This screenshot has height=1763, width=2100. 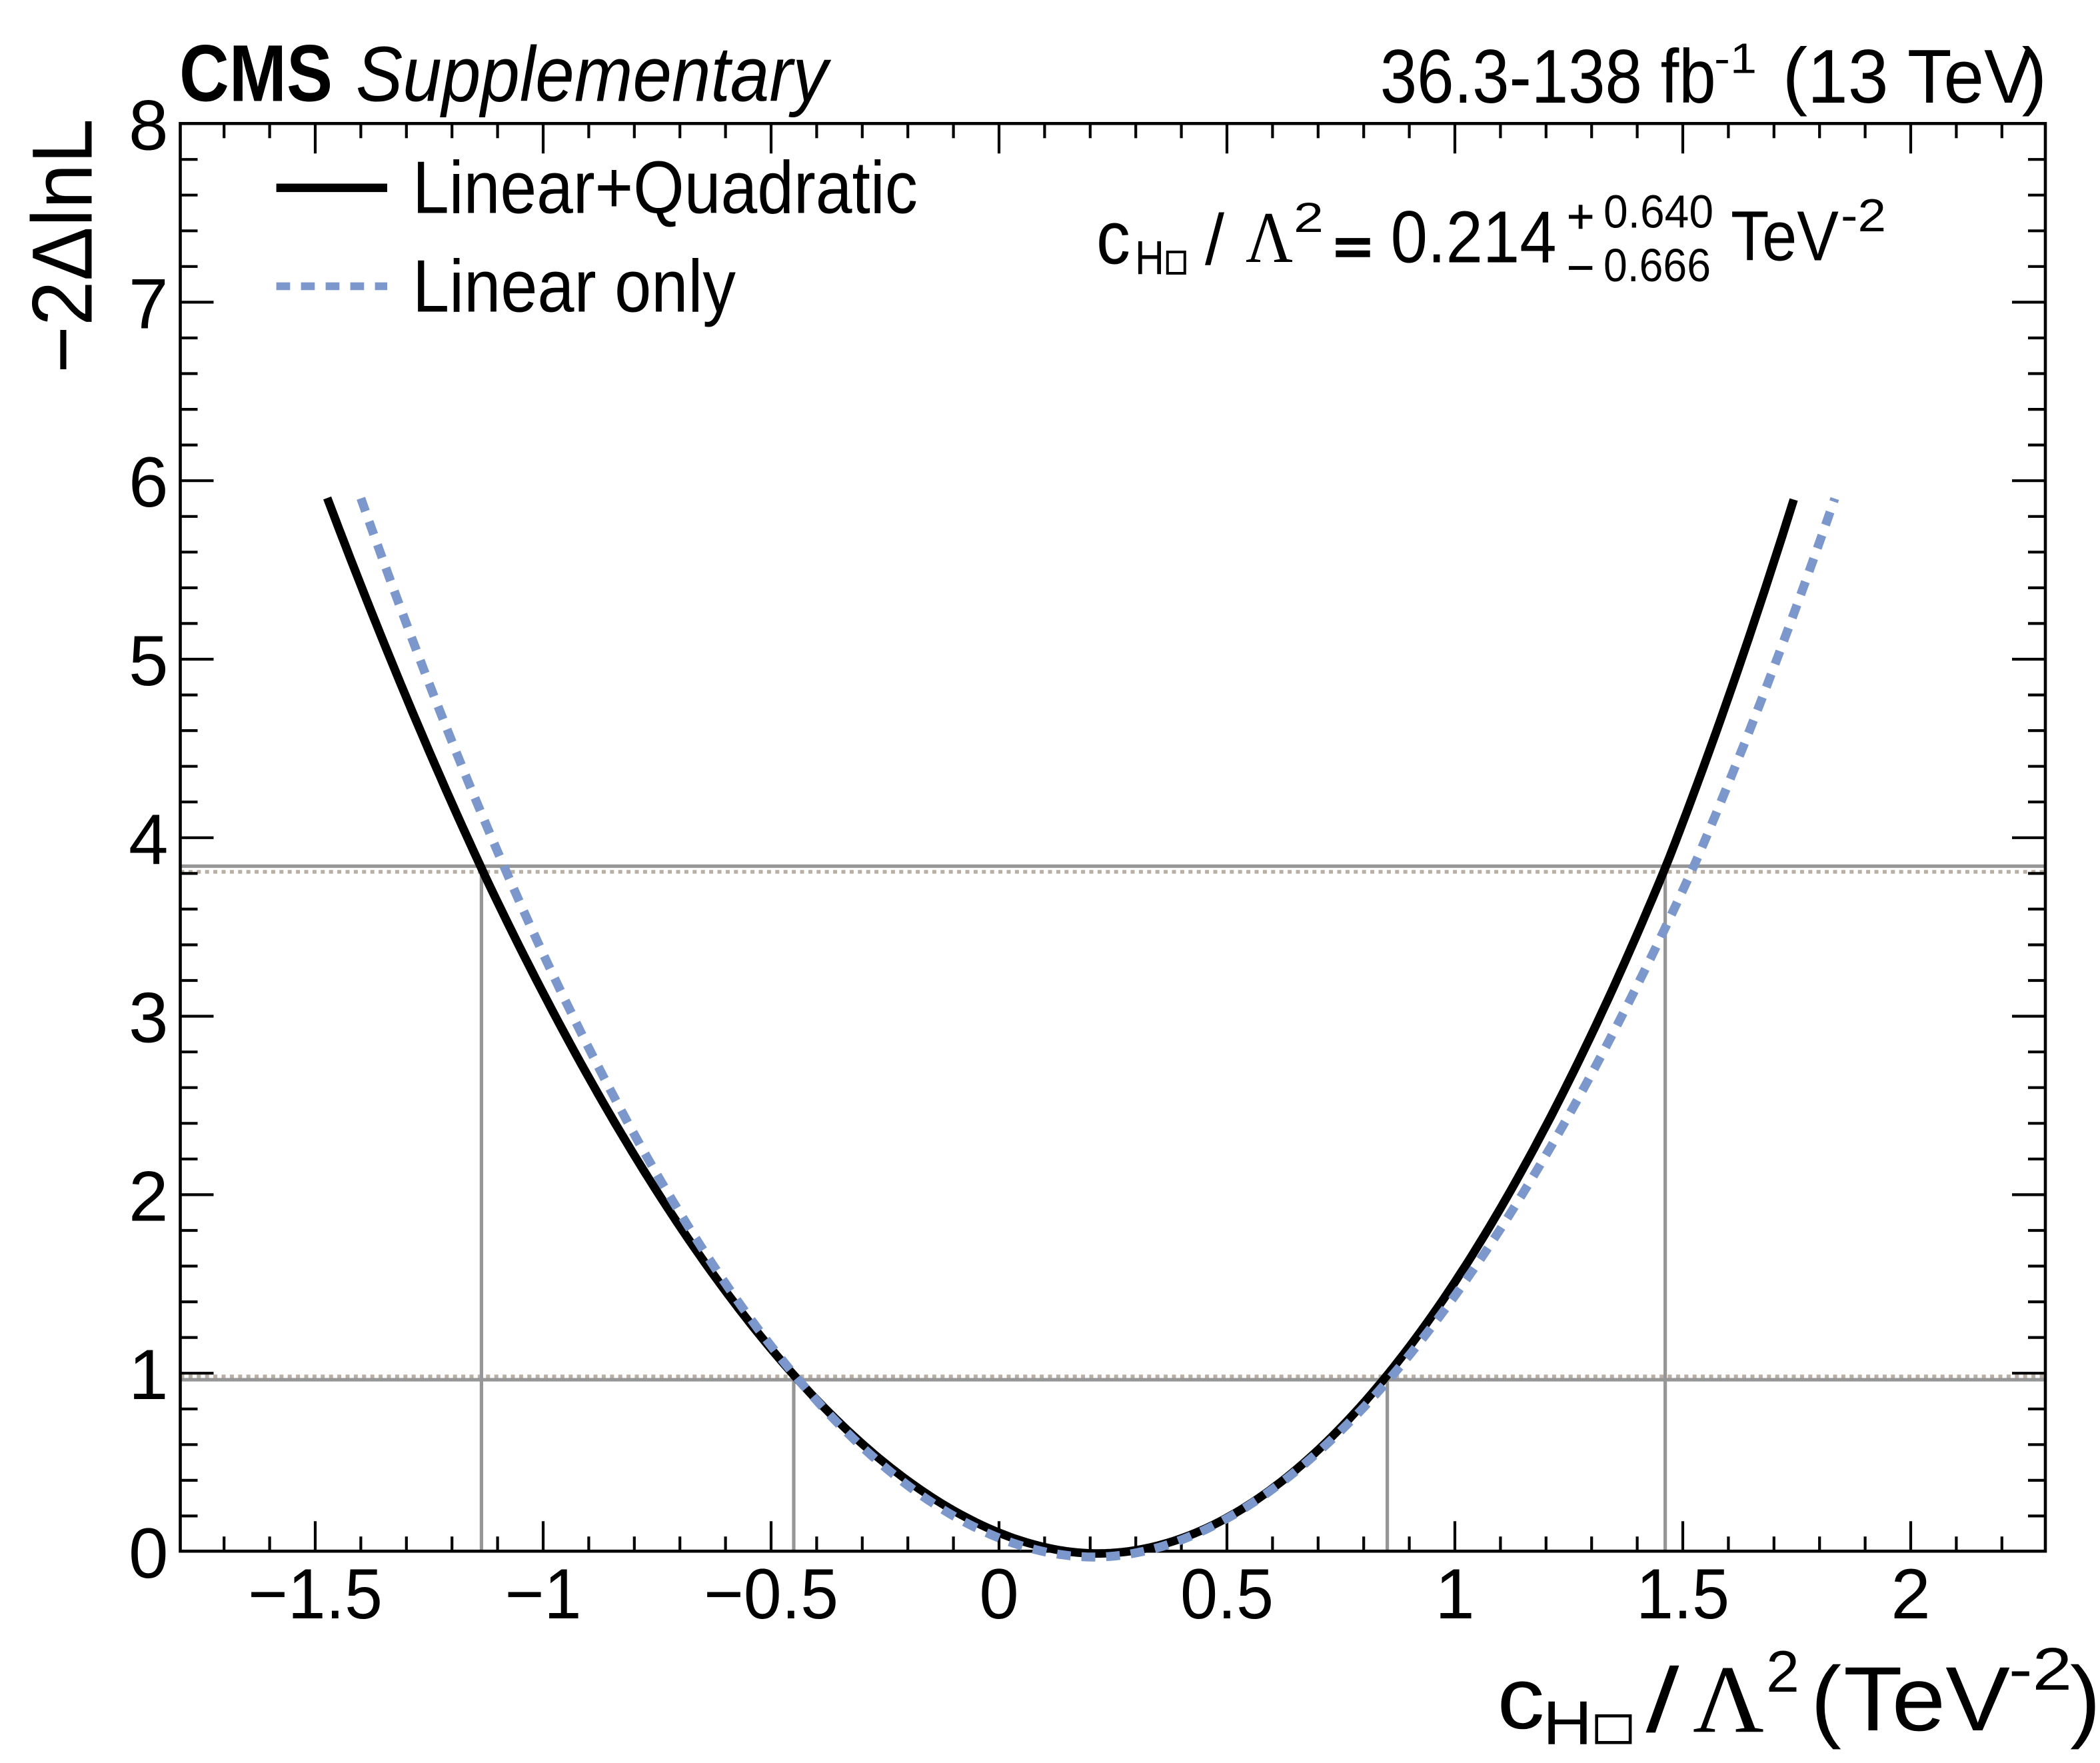 What do you see at coordinates (543, 1594) in the screenshot?
I see `svg-text: −1` at bounding box center [543, 1594].